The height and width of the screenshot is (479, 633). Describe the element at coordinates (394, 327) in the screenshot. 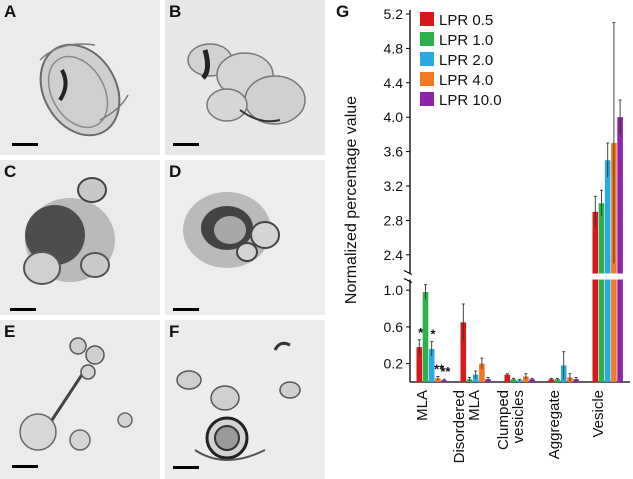

I see `y-tick-label: 0.6` at that location.